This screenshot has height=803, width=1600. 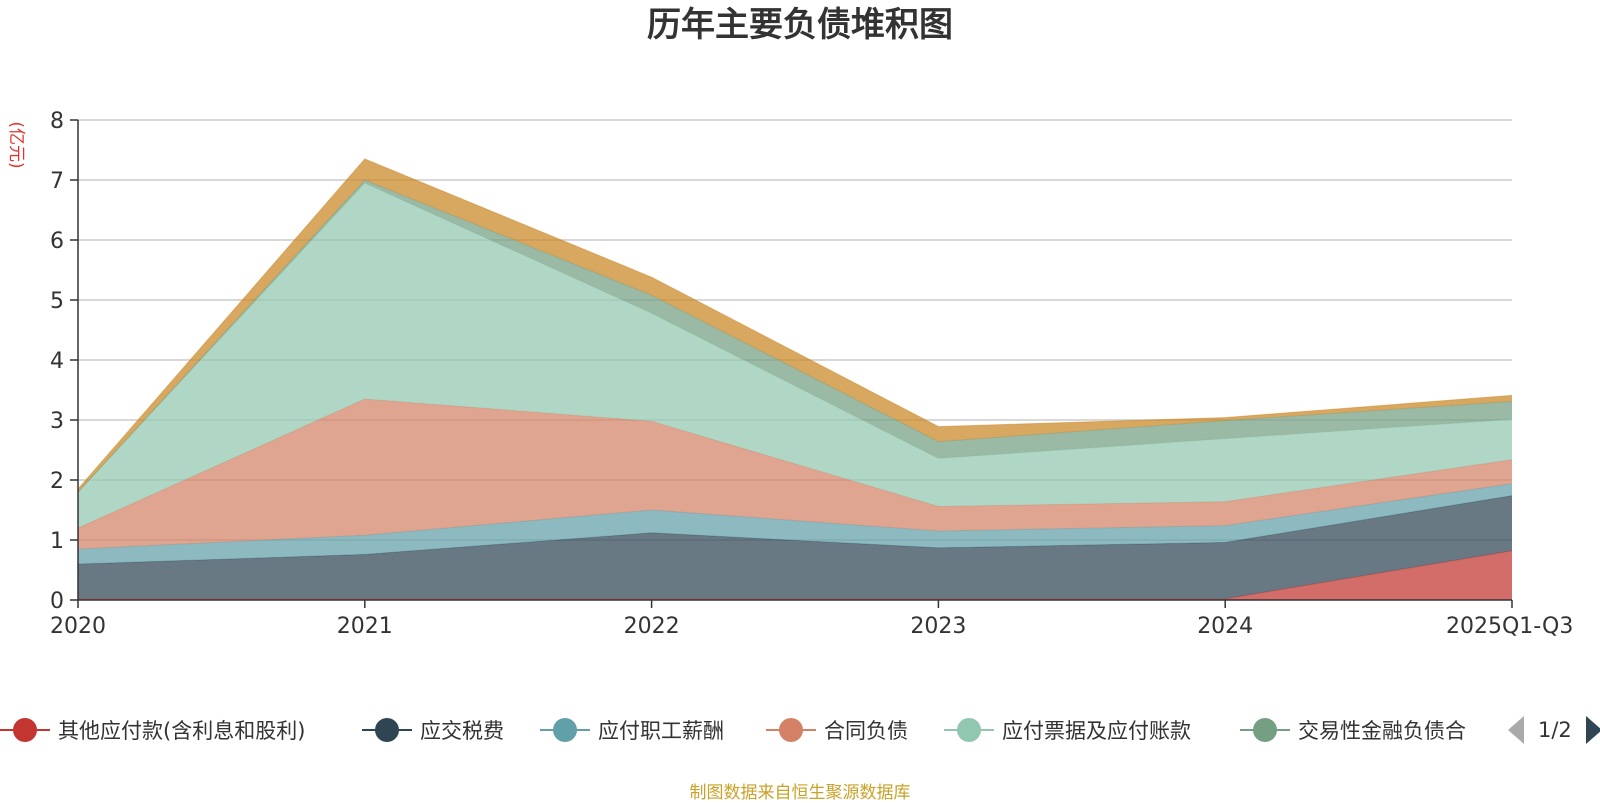 What do you see at coordinates (1096, 731) in the screenshot?
I see `legend-label: 应付票据及应付账款` at bounding box center [1096, 731].